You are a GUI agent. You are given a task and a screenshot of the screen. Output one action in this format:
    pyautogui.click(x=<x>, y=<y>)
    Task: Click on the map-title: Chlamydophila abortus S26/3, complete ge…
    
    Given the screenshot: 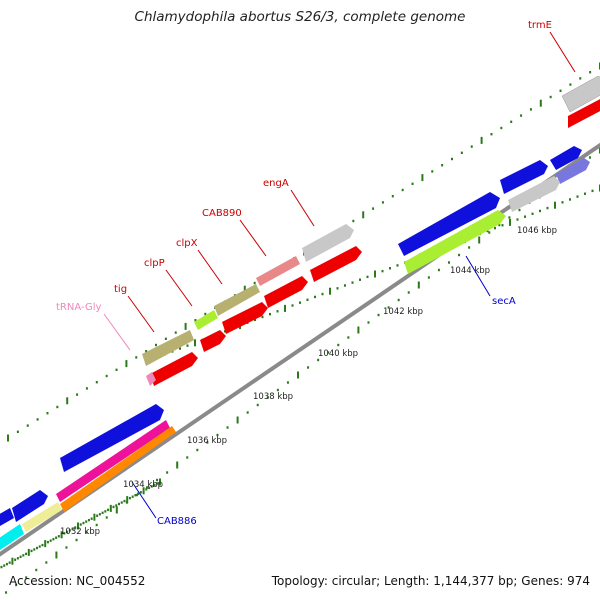 What is the action you would take?
    pyautogui.click(x=300, y=17)
    